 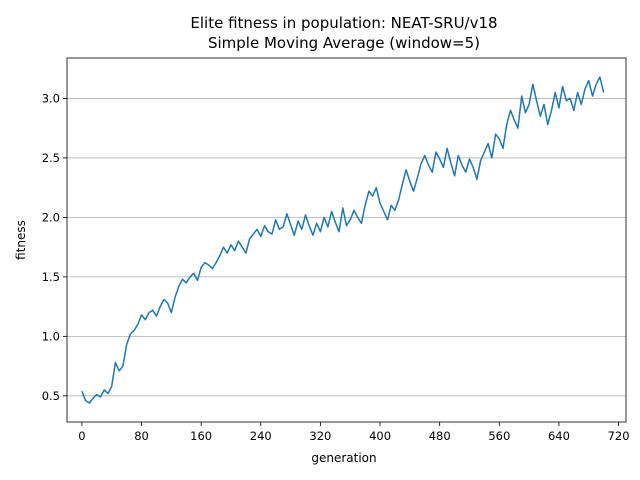 What do you see at coordinates (320, 436) in the screenshot?
I see `x-tick-label: 320` at bounding box center [320, 436].